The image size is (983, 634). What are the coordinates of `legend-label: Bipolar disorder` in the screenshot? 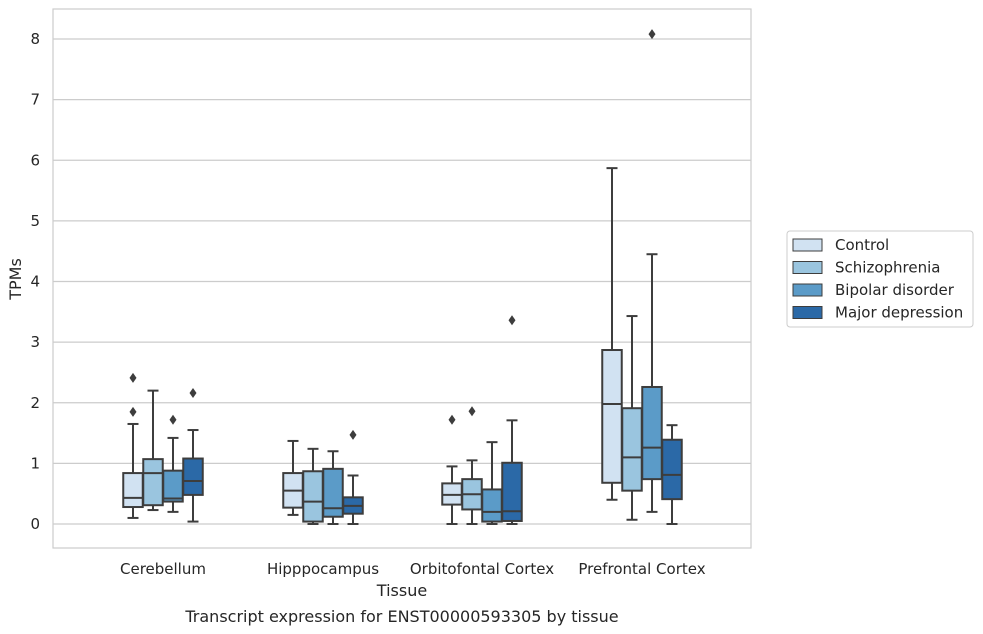 It's located at (895, 290).